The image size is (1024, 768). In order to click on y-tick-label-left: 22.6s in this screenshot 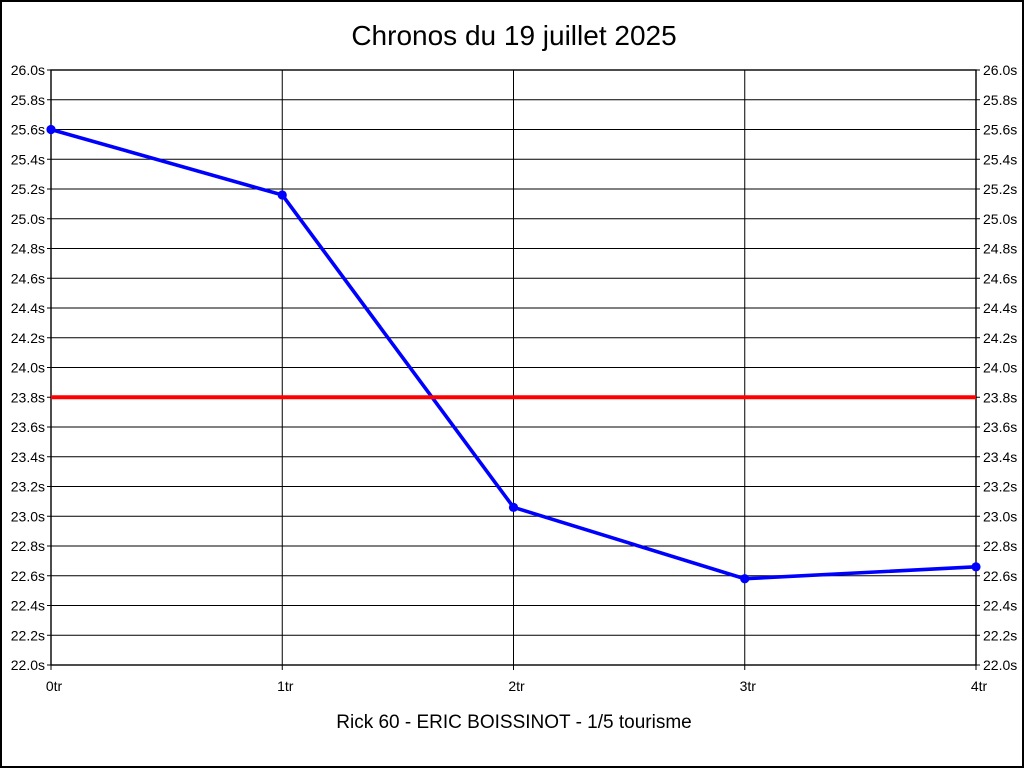, I will do `click(28, 576)`.